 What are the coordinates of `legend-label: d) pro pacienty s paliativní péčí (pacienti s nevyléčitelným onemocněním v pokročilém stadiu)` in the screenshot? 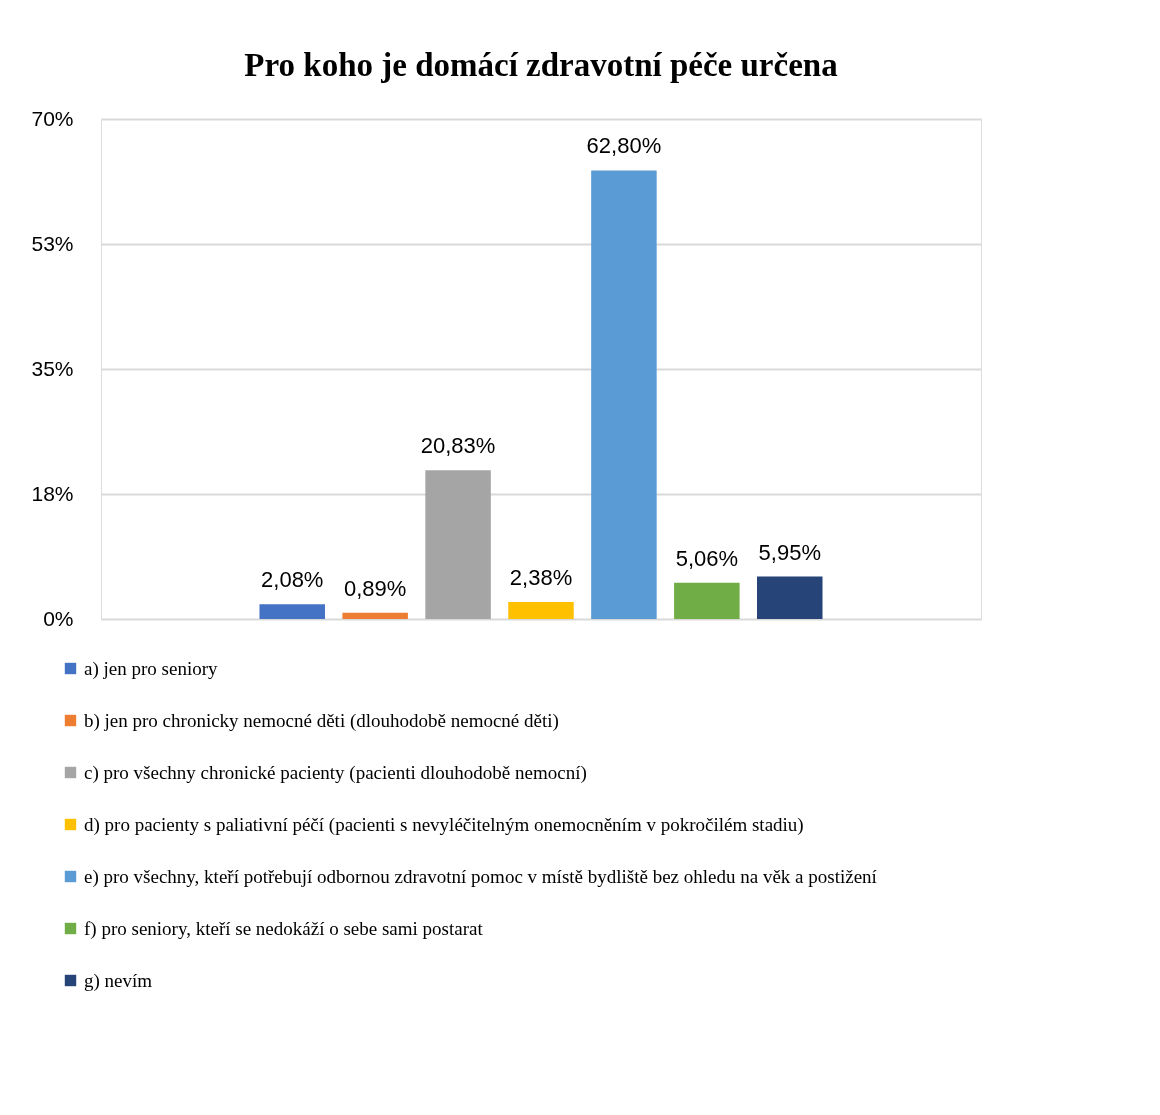 It's located at (444, 824).